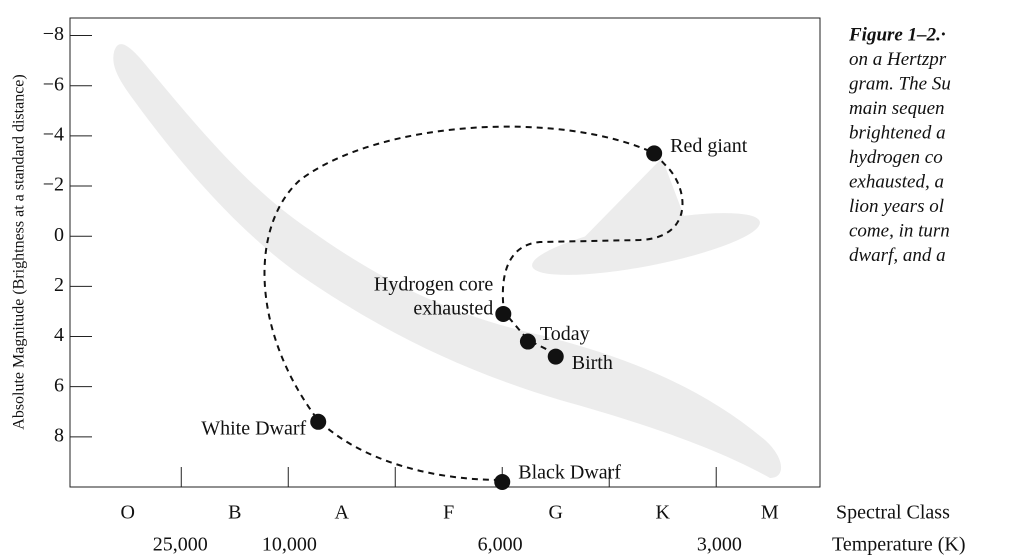 Image resolution: width=1011 pixels, height=559 pixels. I want to click on caption-line: dwarf, and a, so click(897, 255).